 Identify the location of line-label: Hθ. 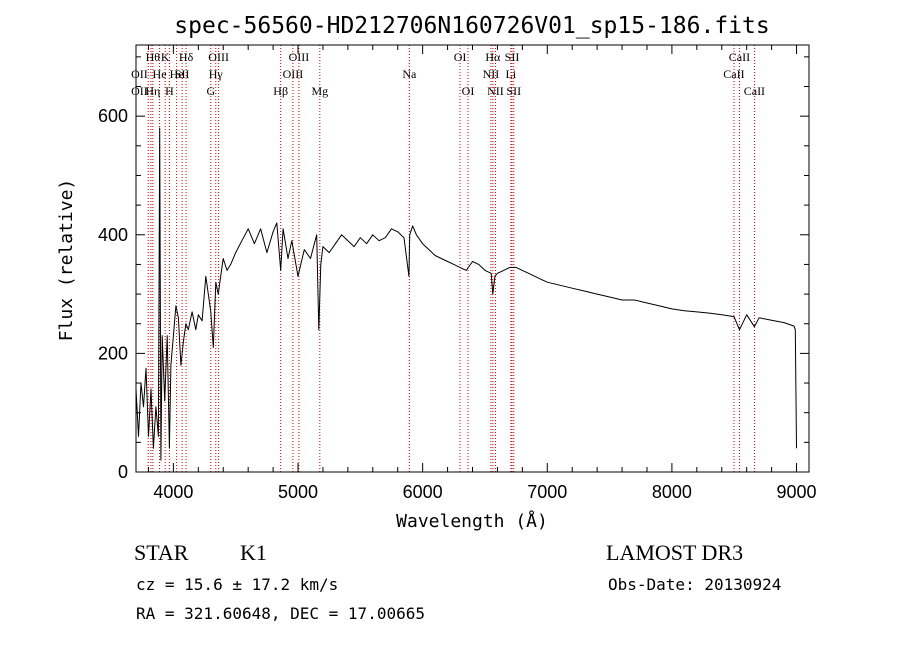
(153, 57).